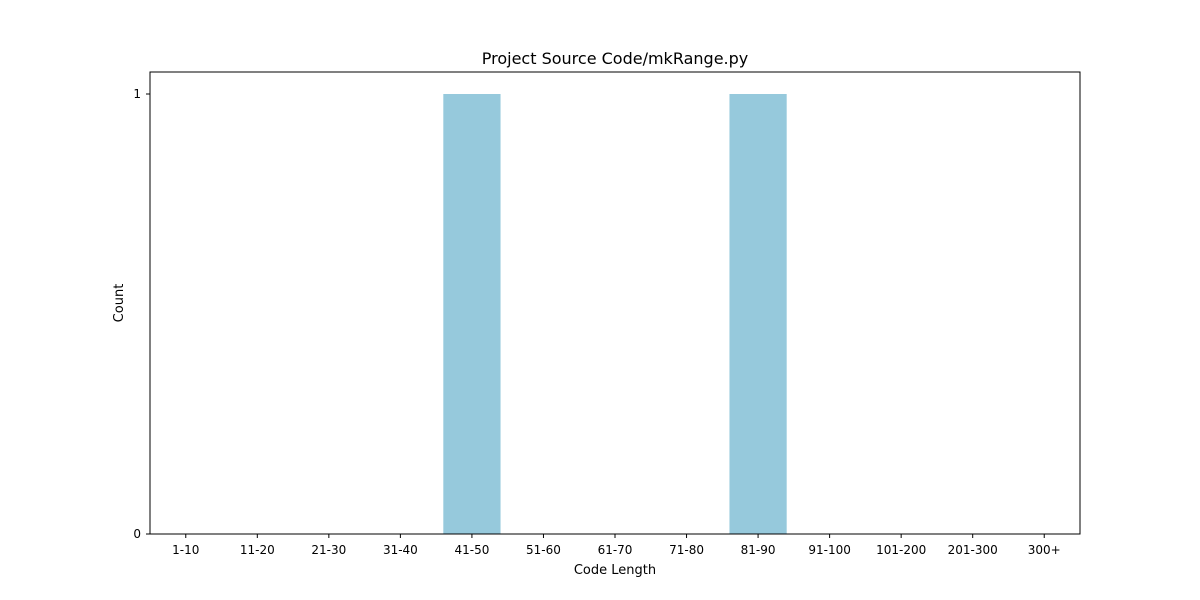  I want to click on x-tick-label: 71-80, so click(686, 550).